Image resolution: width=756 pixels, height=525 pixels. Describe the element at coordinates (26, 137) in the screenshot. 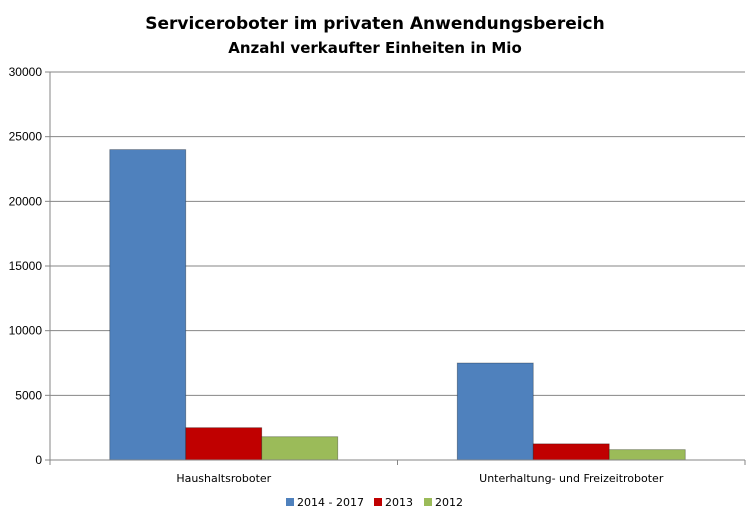

I see `y-tick-label-5: 25000` at that location.